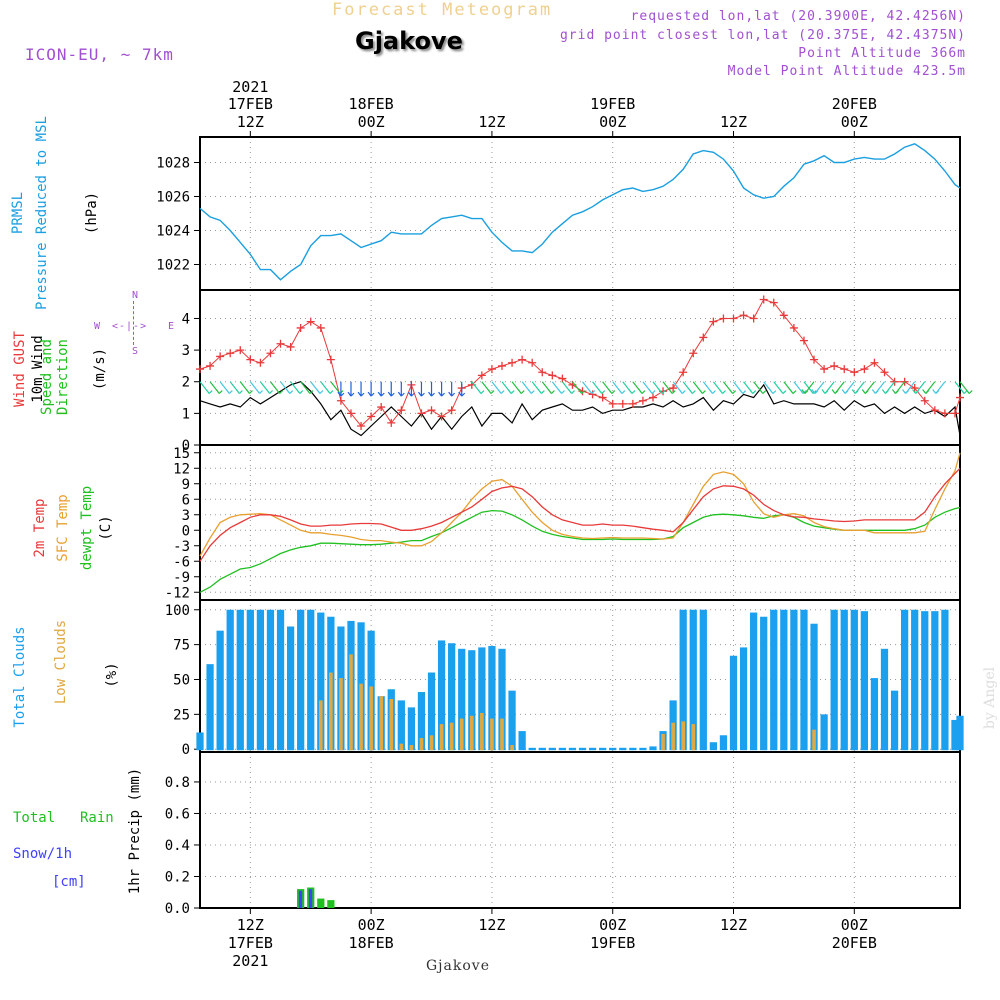 The width and height of the screenshot is (1000, 1000). Describe the element at coordinates (250, 961) in the screenshot. I see `x-tick-year-bottom: 2021` at that location.